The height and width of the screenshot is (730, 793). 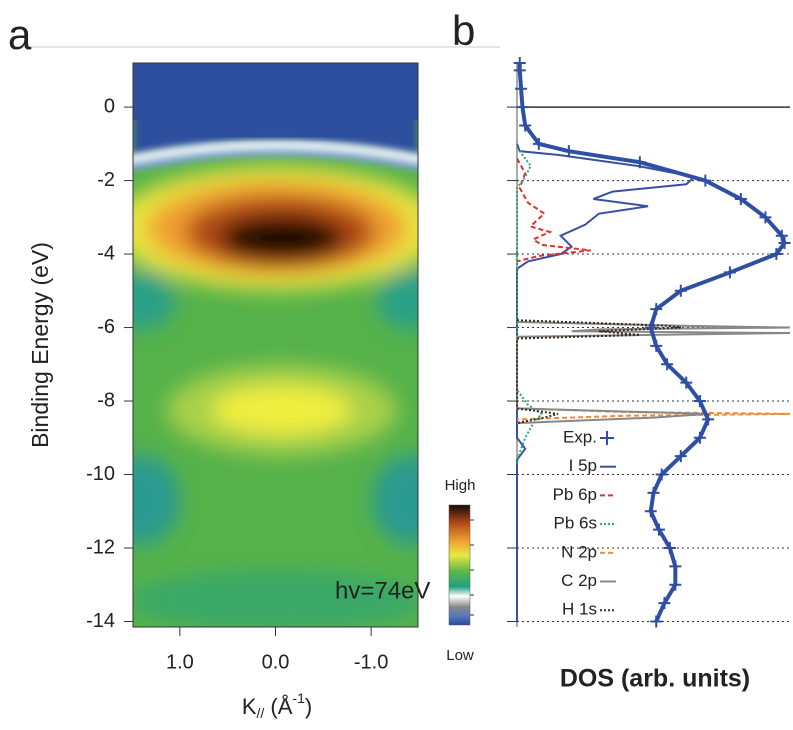 I want to click on x-label-part: -1, so click(x=298, y=698).